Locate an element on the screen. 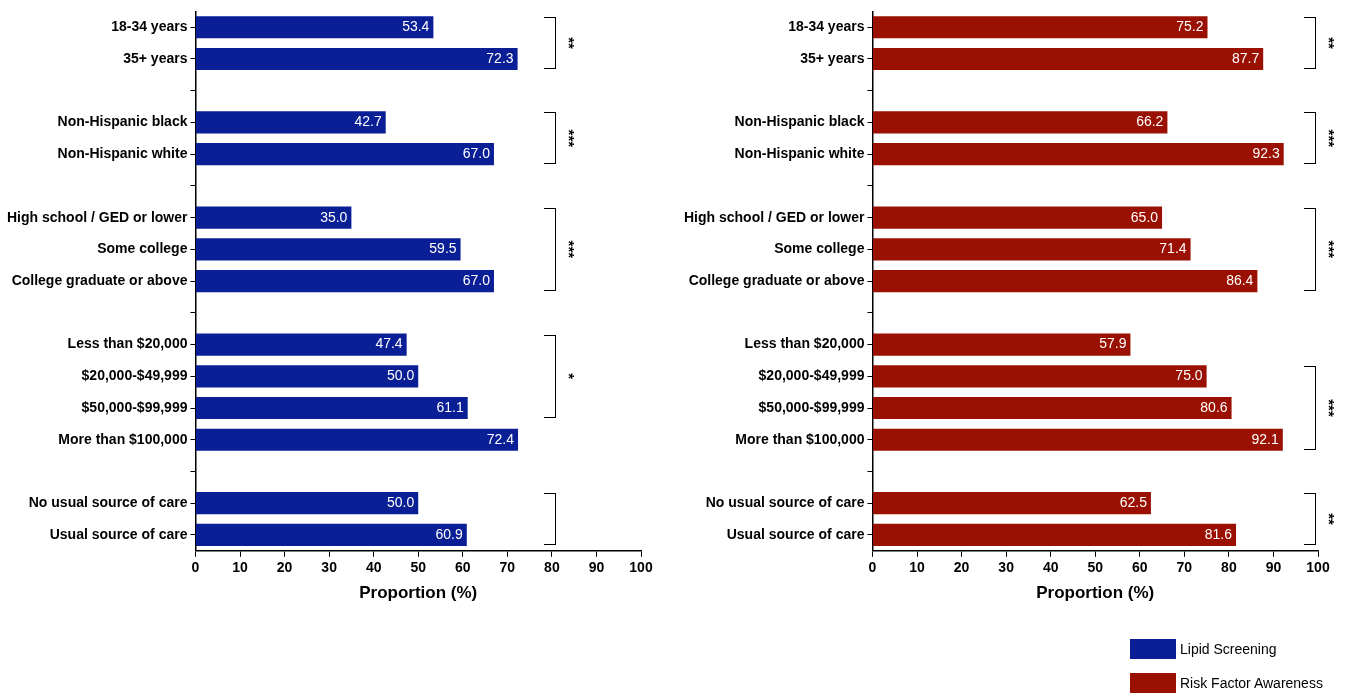  x-tick-label: 70 is located at coordinates (507, 567).